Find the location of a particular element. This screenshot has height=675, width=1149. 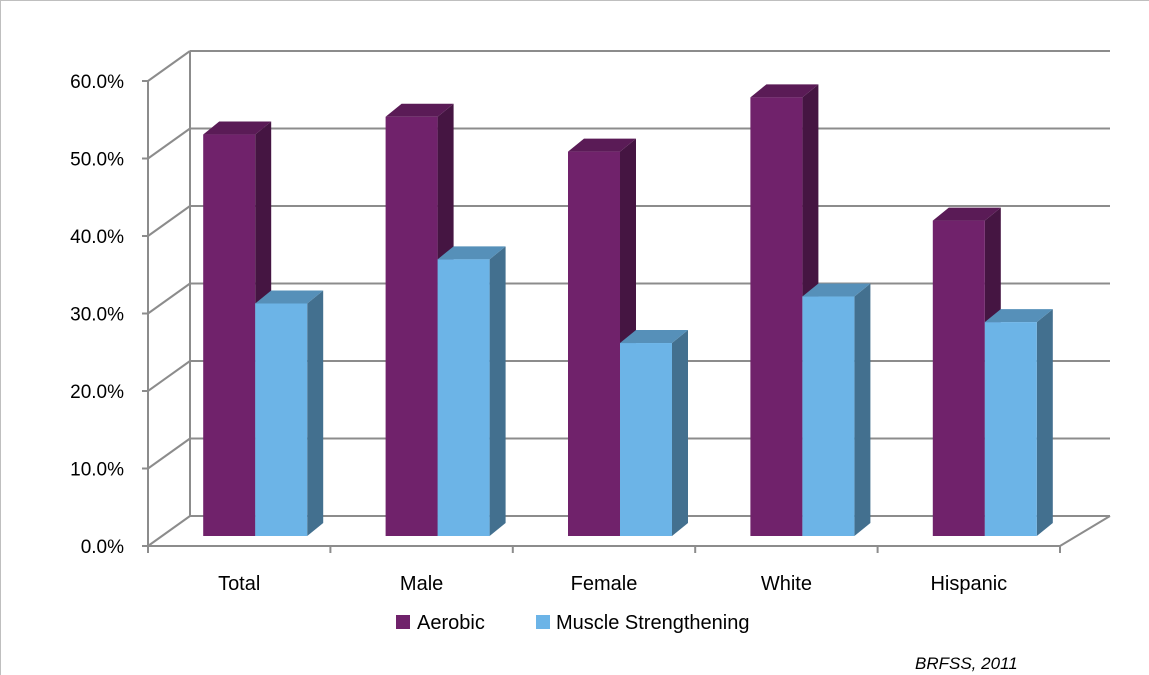

legend-swatch-aerobic is located at coordinates (403, 622).